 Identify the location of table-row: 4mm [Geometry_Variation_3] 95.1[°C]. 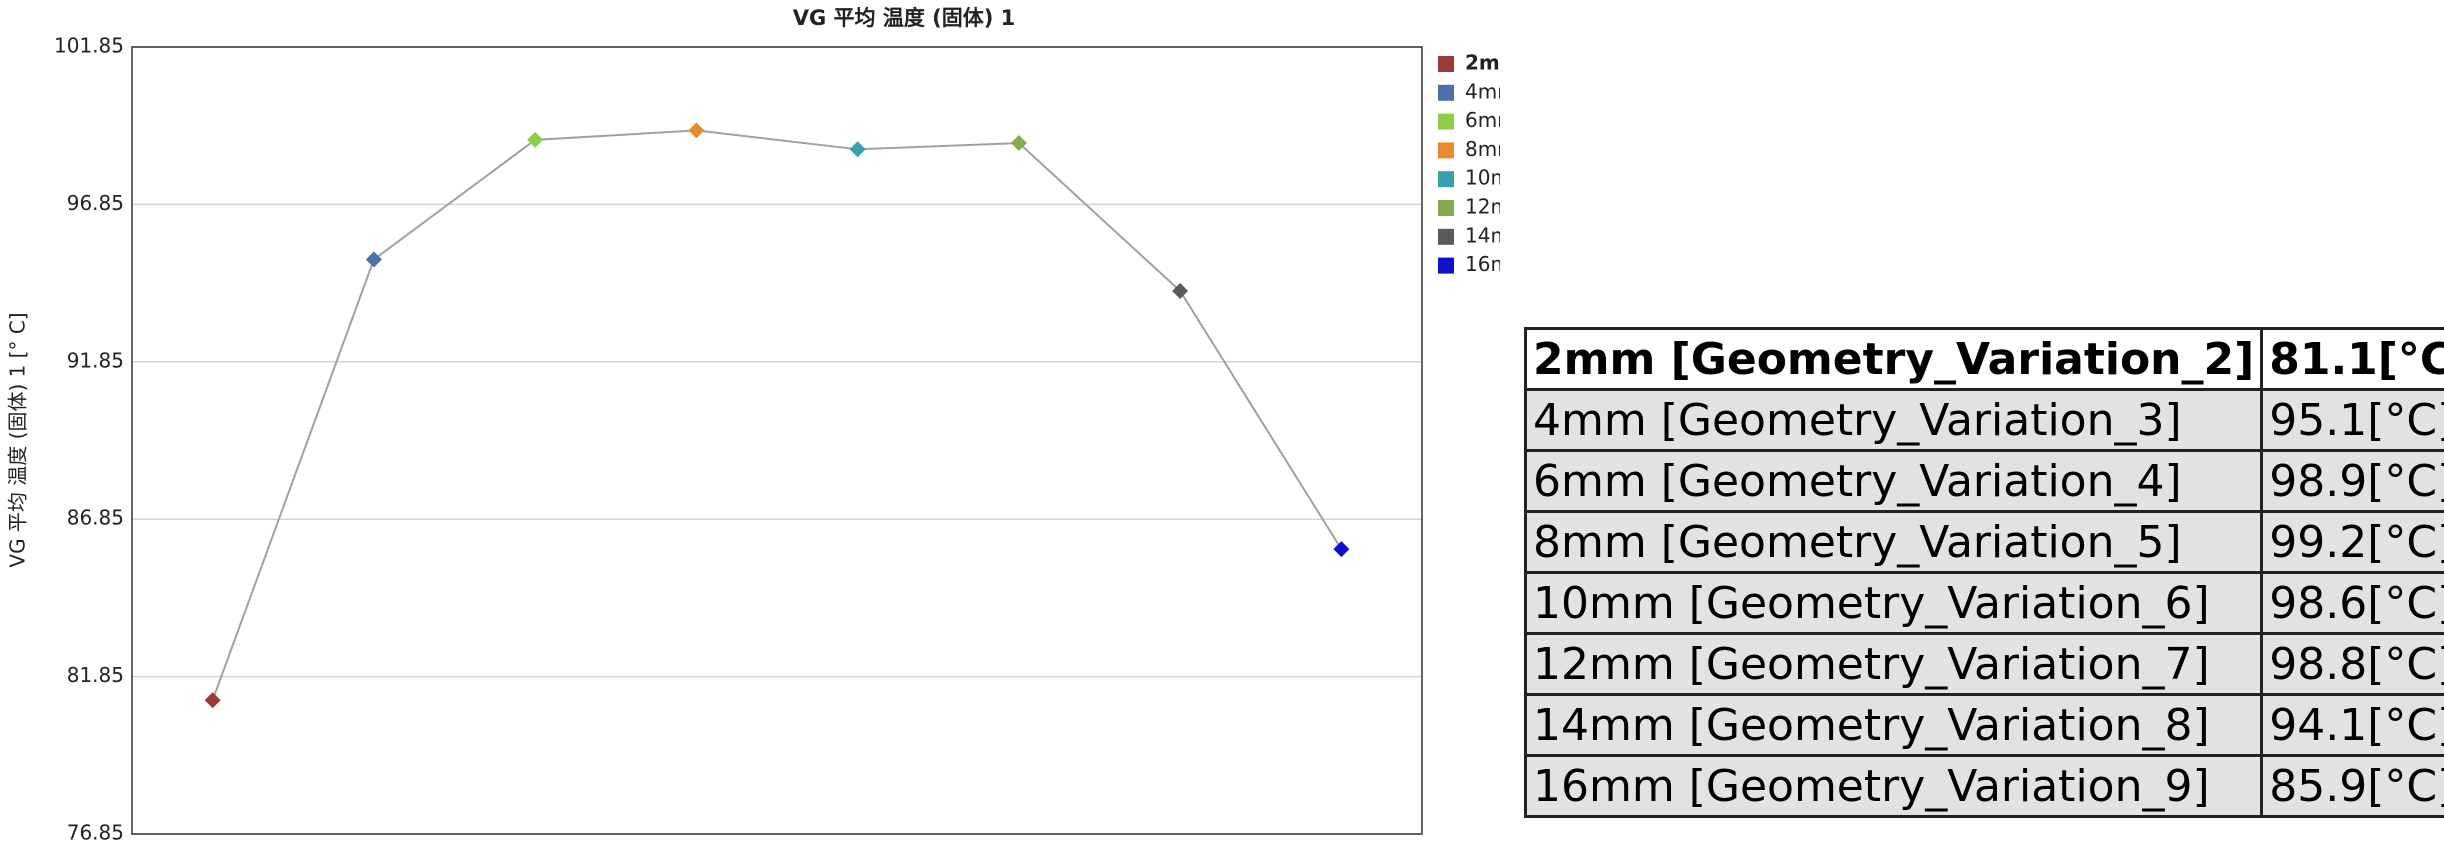
(1983, 420).